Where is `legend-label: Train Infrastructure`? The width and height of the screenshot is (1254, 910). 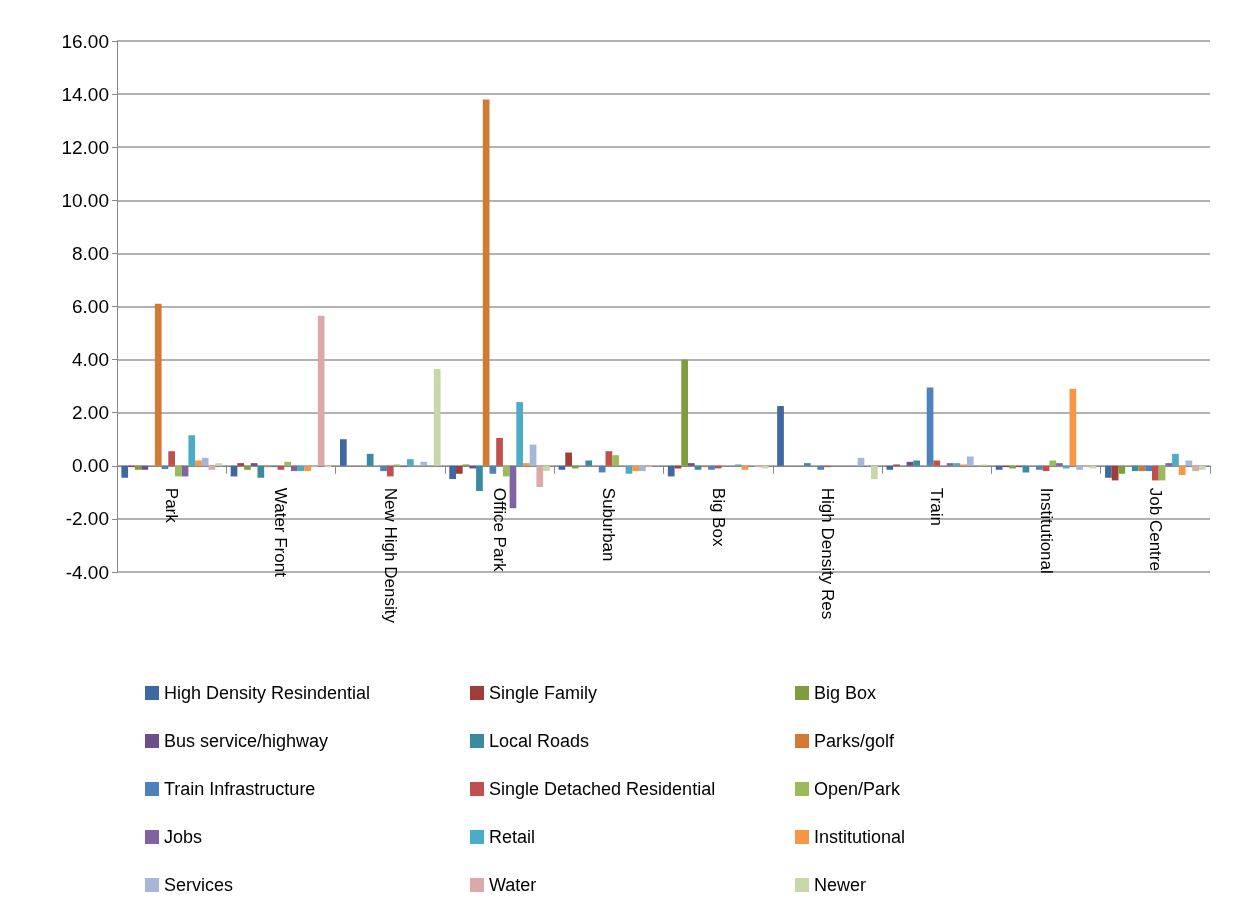
legend-label: Train Infrastructure is located at coordinates (240, 789).